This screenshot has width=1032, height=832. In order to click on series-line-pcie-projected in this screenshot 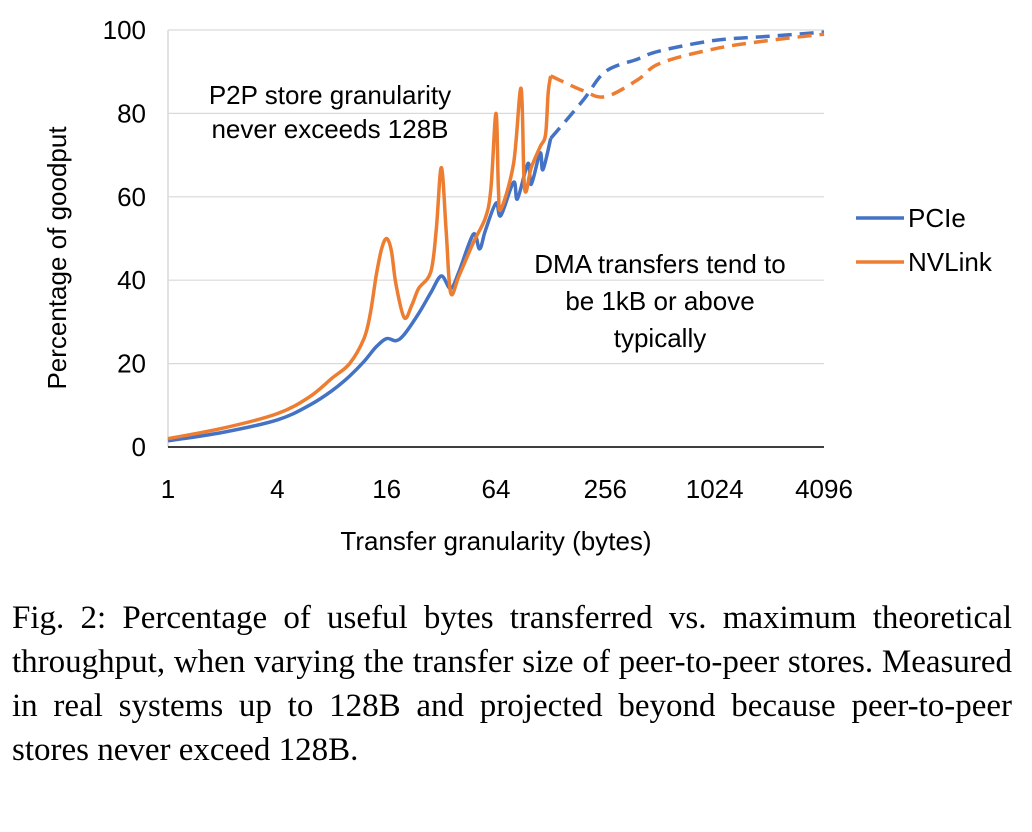, I will do `click(687, 85)`.